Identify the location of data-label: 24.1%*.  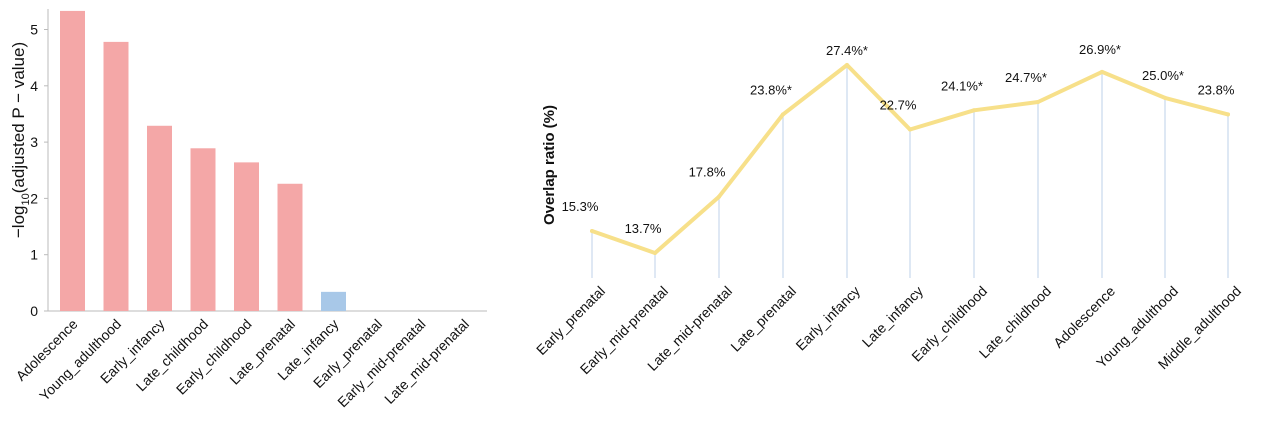
(962, 85).